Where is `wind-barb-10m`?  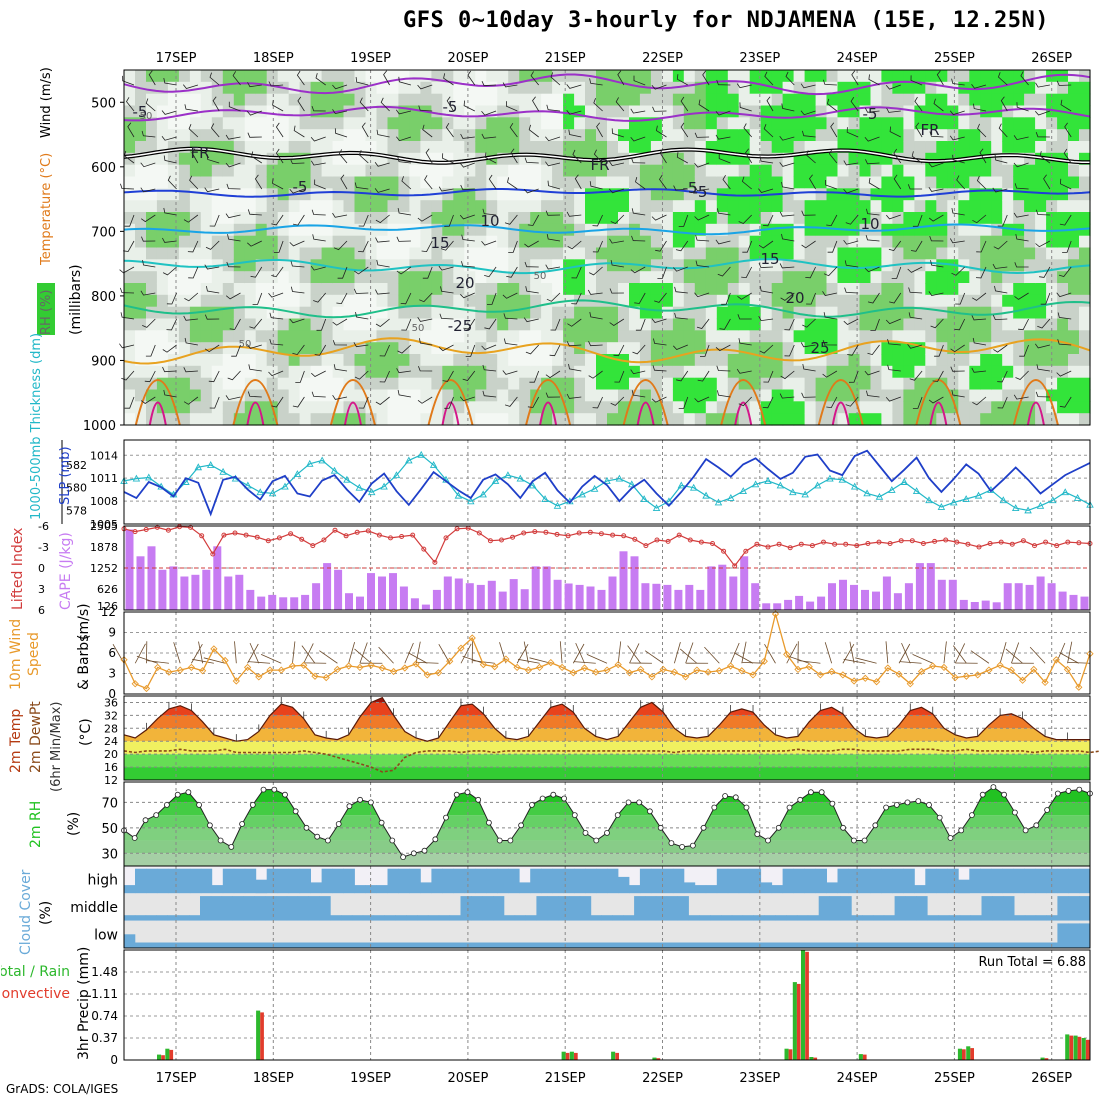 wind-barb-10m is located at coordinates (677, 652).